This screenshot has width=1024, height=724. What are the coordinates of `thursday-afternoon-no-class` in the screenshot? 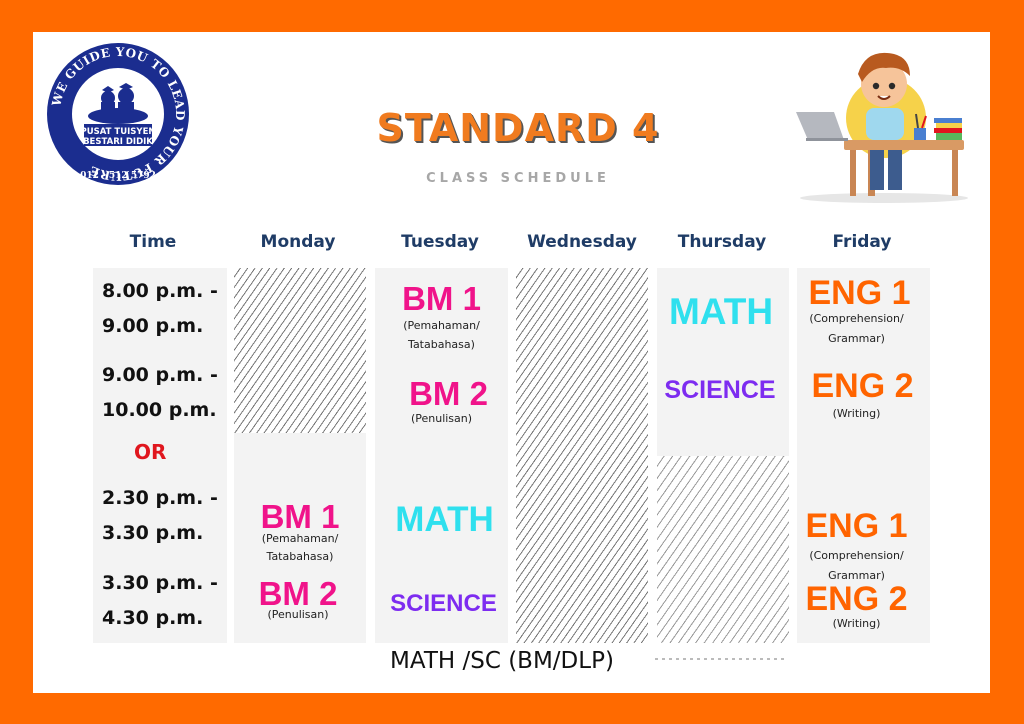 It's located at (723, 549).